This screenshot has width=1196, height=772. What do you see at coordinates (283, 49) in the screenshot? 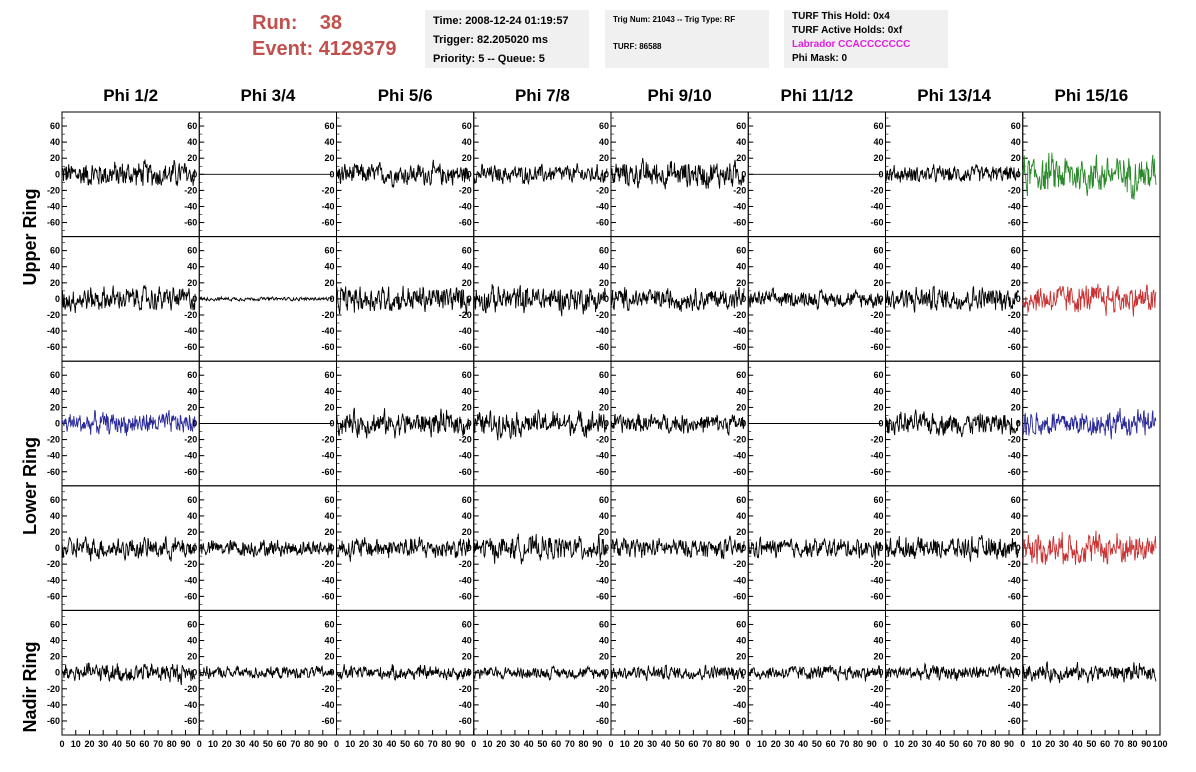
I see `event-label: Event:` at bounding box center [283, 49].